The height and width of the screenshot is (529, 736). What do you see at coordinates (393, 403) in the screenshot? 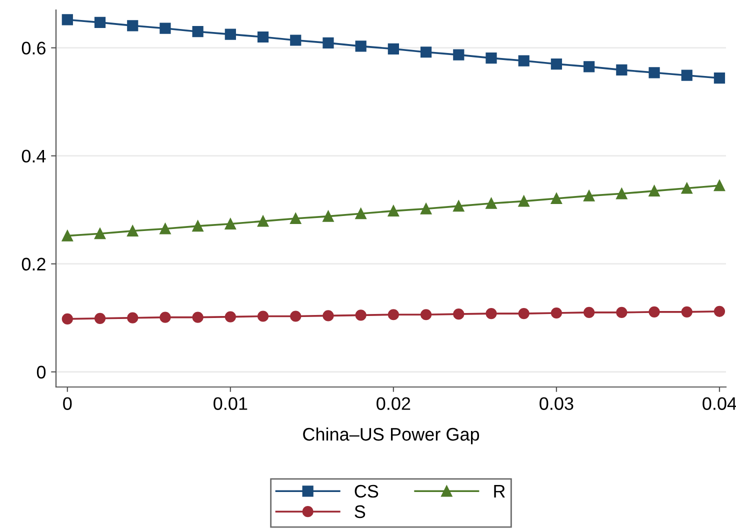
I see `x-tick-label: 0.02` at bounding box center [393, 403].